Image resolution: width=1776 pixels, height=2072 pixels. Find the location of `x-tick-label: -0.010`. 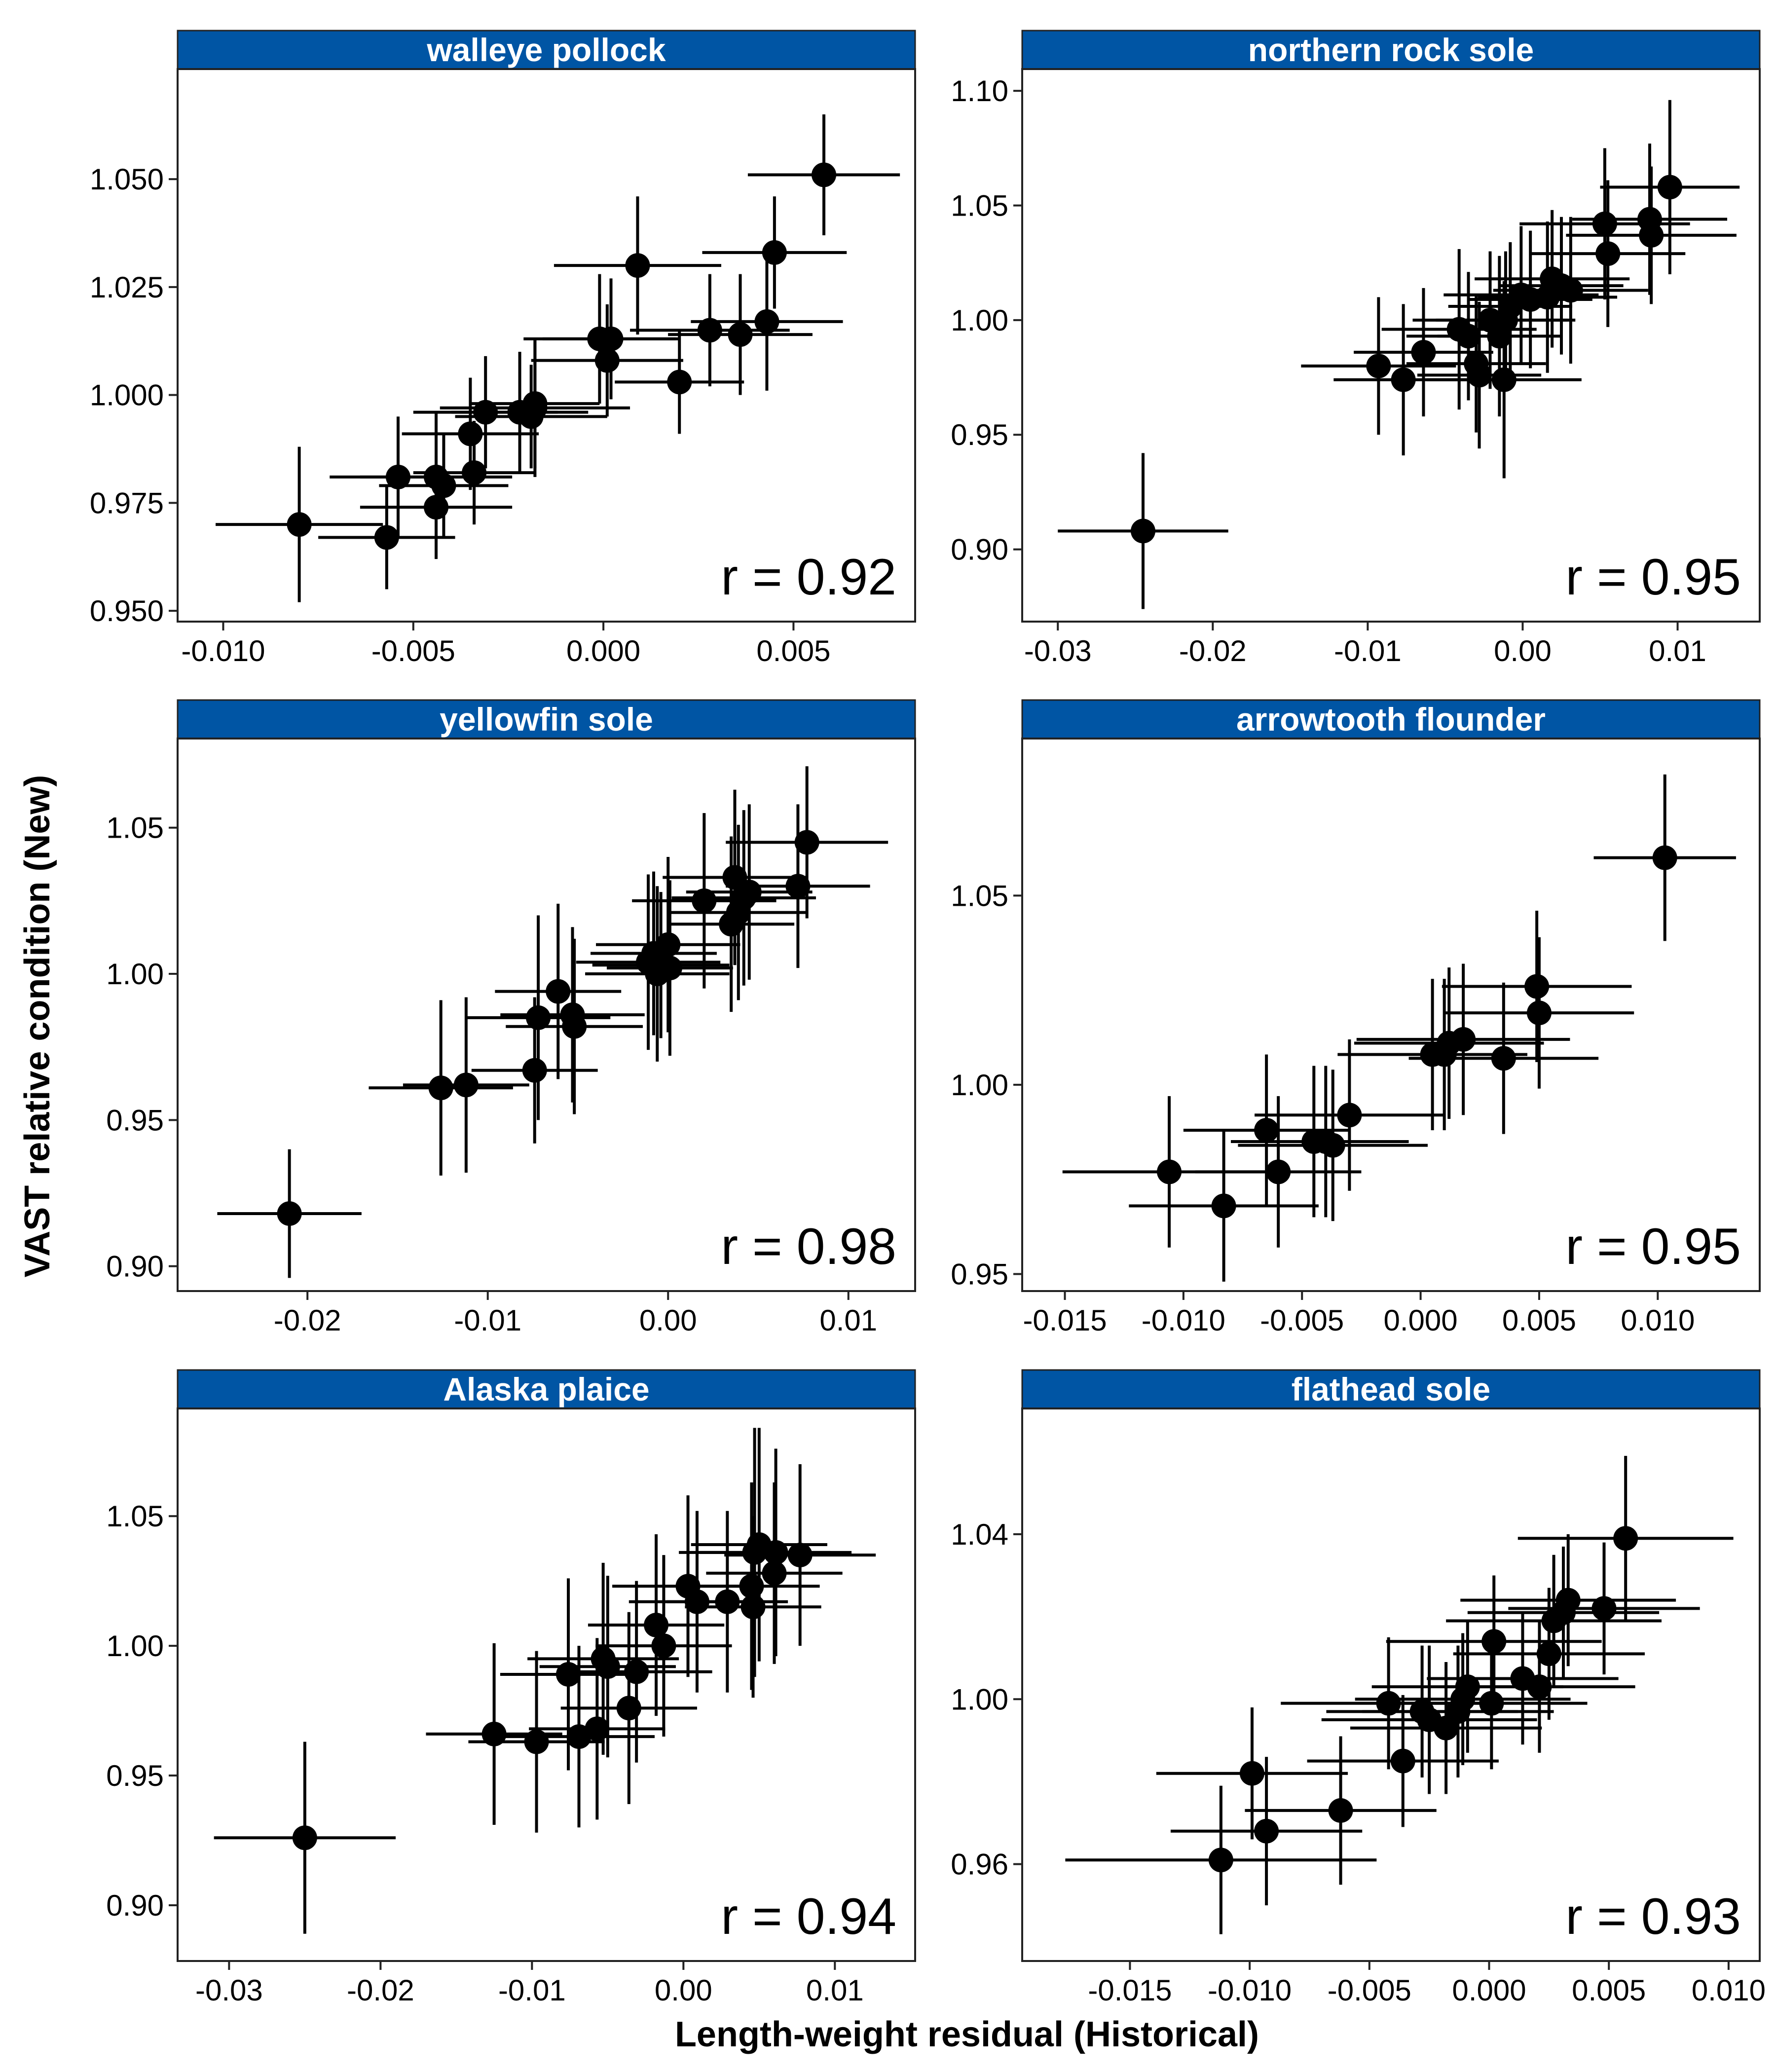

x-tick-label: -0.010 is located at coordinates (223, 651).